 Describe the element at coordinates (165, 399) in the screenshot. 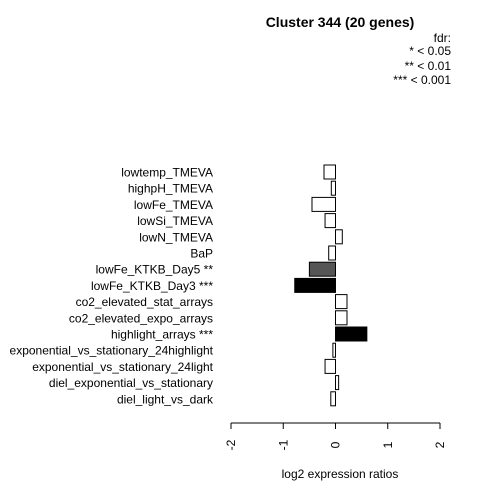

I see `category-label: diel_light_vs_dark` at that location.